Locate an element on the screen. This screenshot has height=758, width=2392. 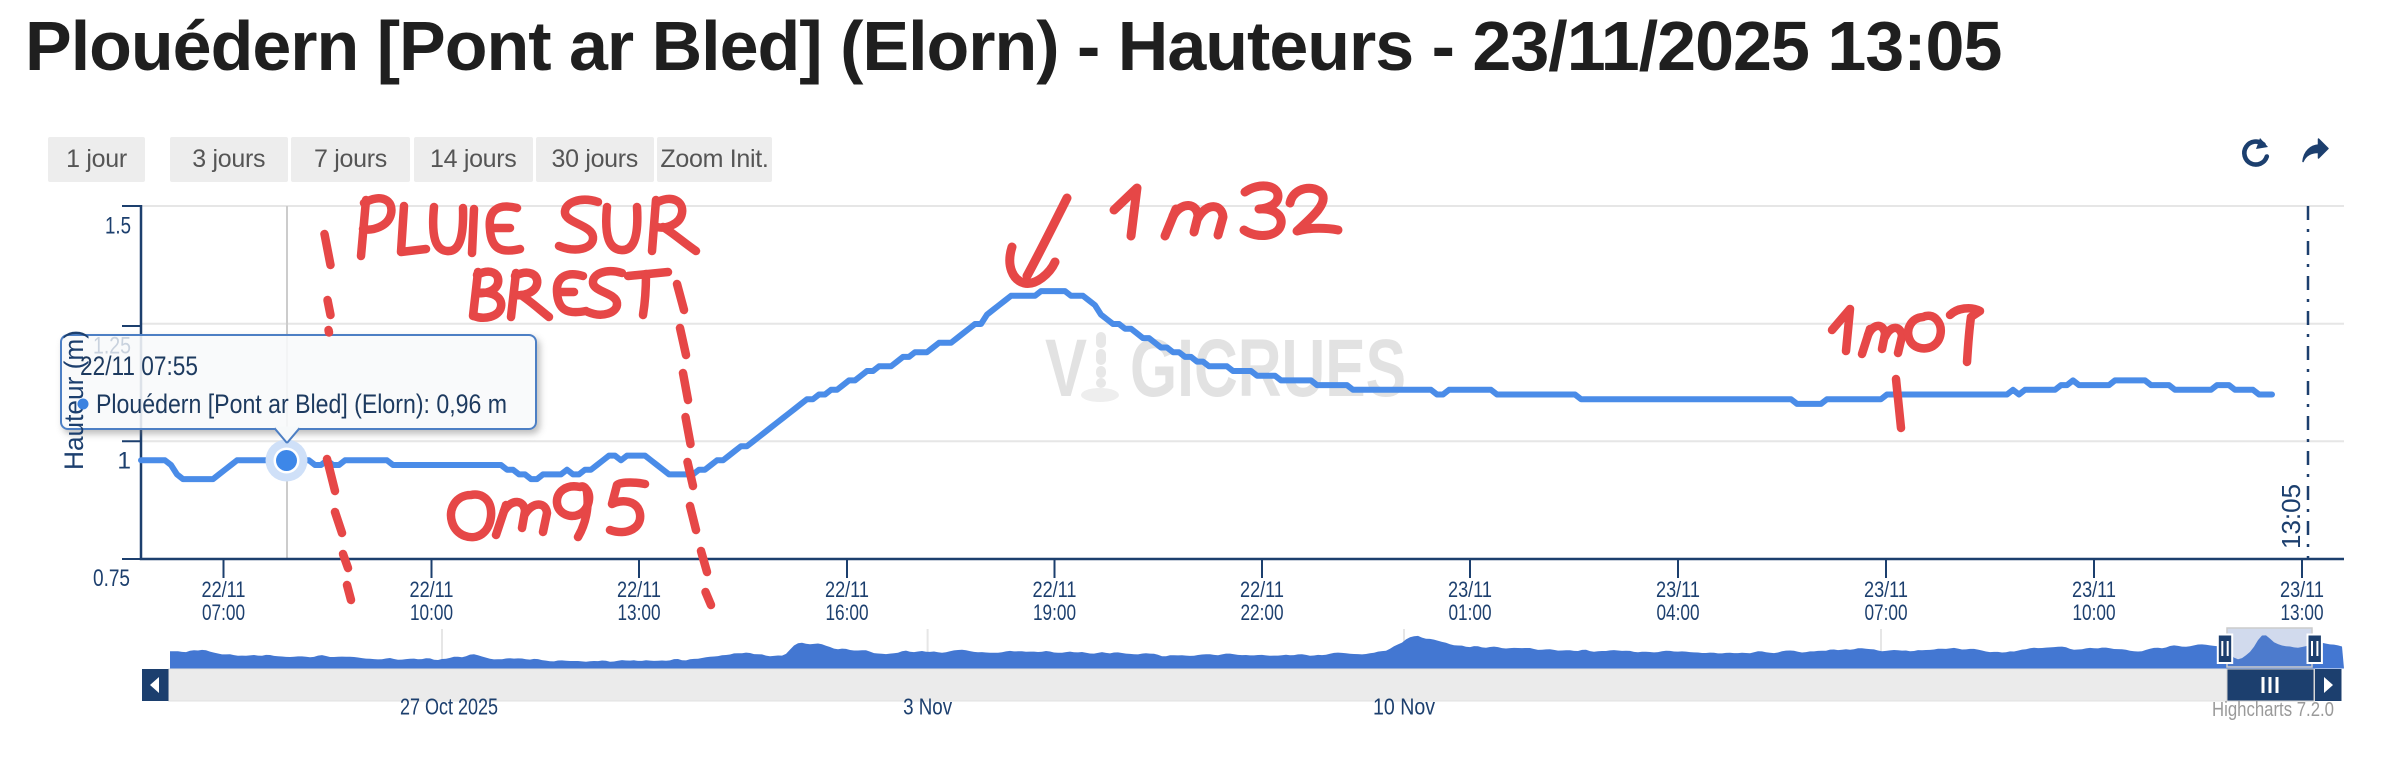
svg-text: 1.5 is located at coordinates (118, 226).